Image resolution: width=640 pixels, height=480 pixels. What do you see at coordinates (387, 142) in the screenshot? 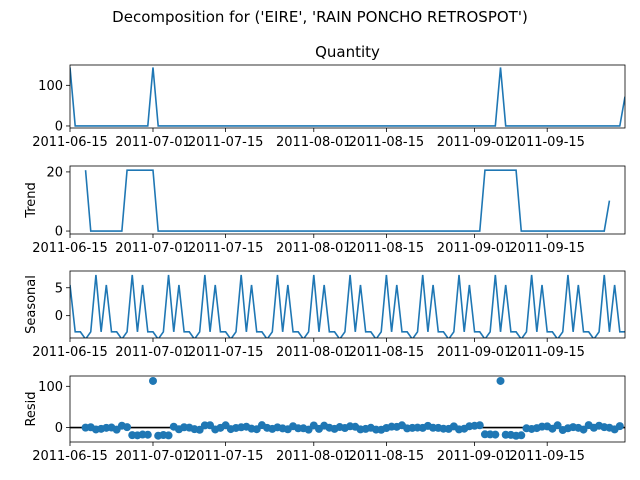
I see `observed-xtick-label: 2011-08-15` at bounding box center [387, 142].